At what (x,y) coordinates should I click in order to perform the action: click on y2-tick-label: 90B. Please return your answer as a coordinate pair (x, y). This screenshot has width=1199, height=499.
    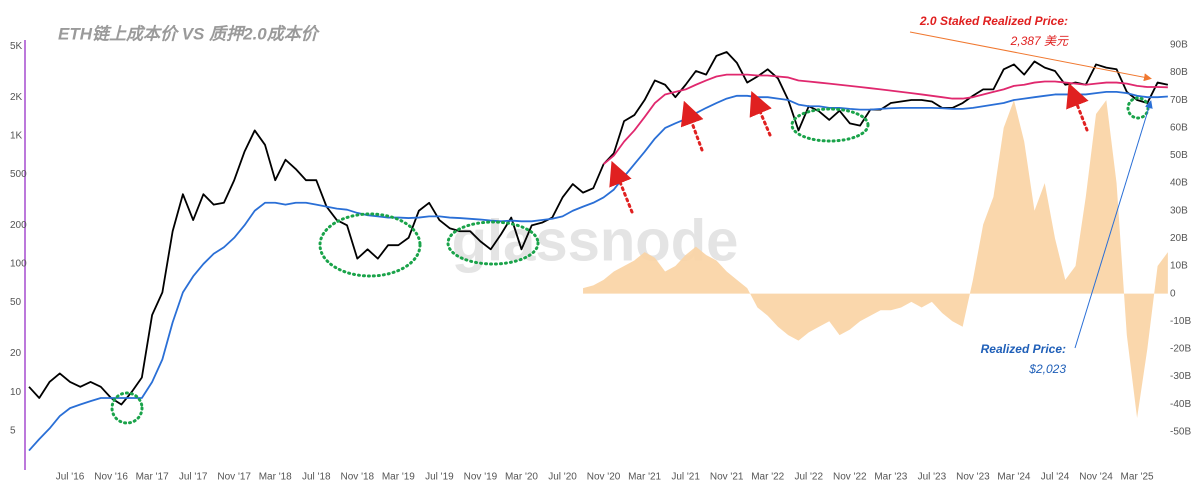
    Looking at the image, I should click on (1179, 45).